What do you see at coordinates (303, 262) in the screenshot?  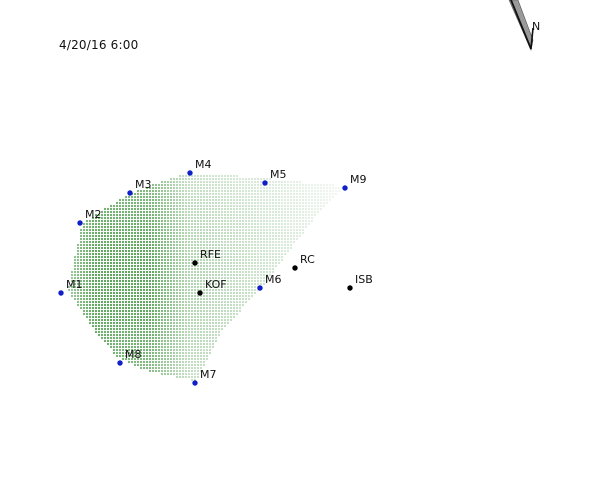 I see `station-rc: RC` at bounding box center [303, 262].